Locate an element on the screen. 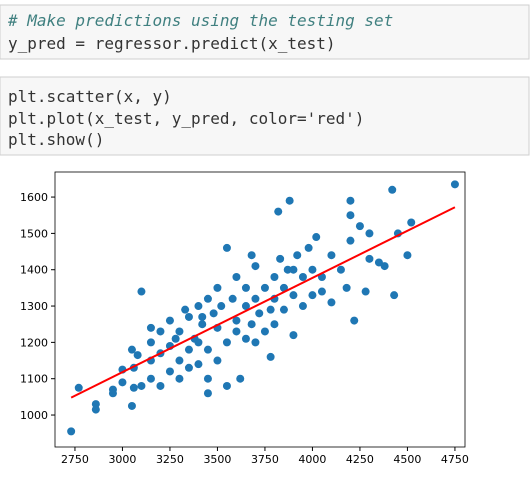  code-line: plt.scatter(x, y) is located at coordinates (90, 96).